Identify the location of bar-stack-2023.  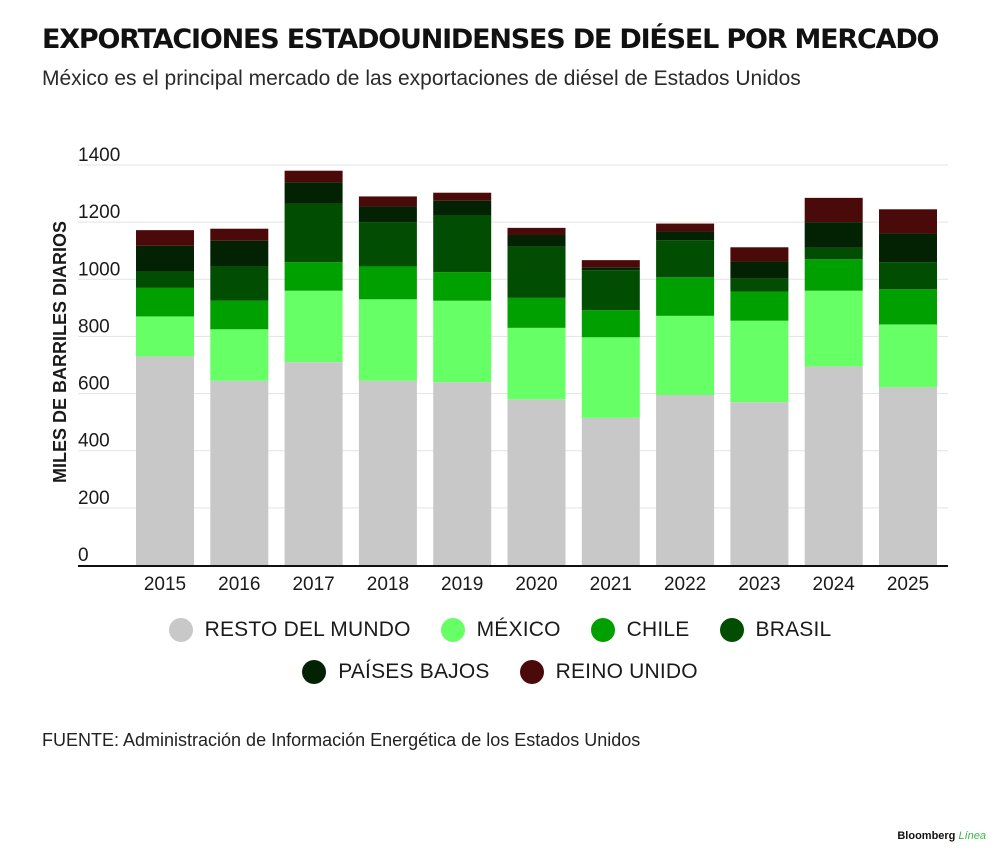
(759, 406).